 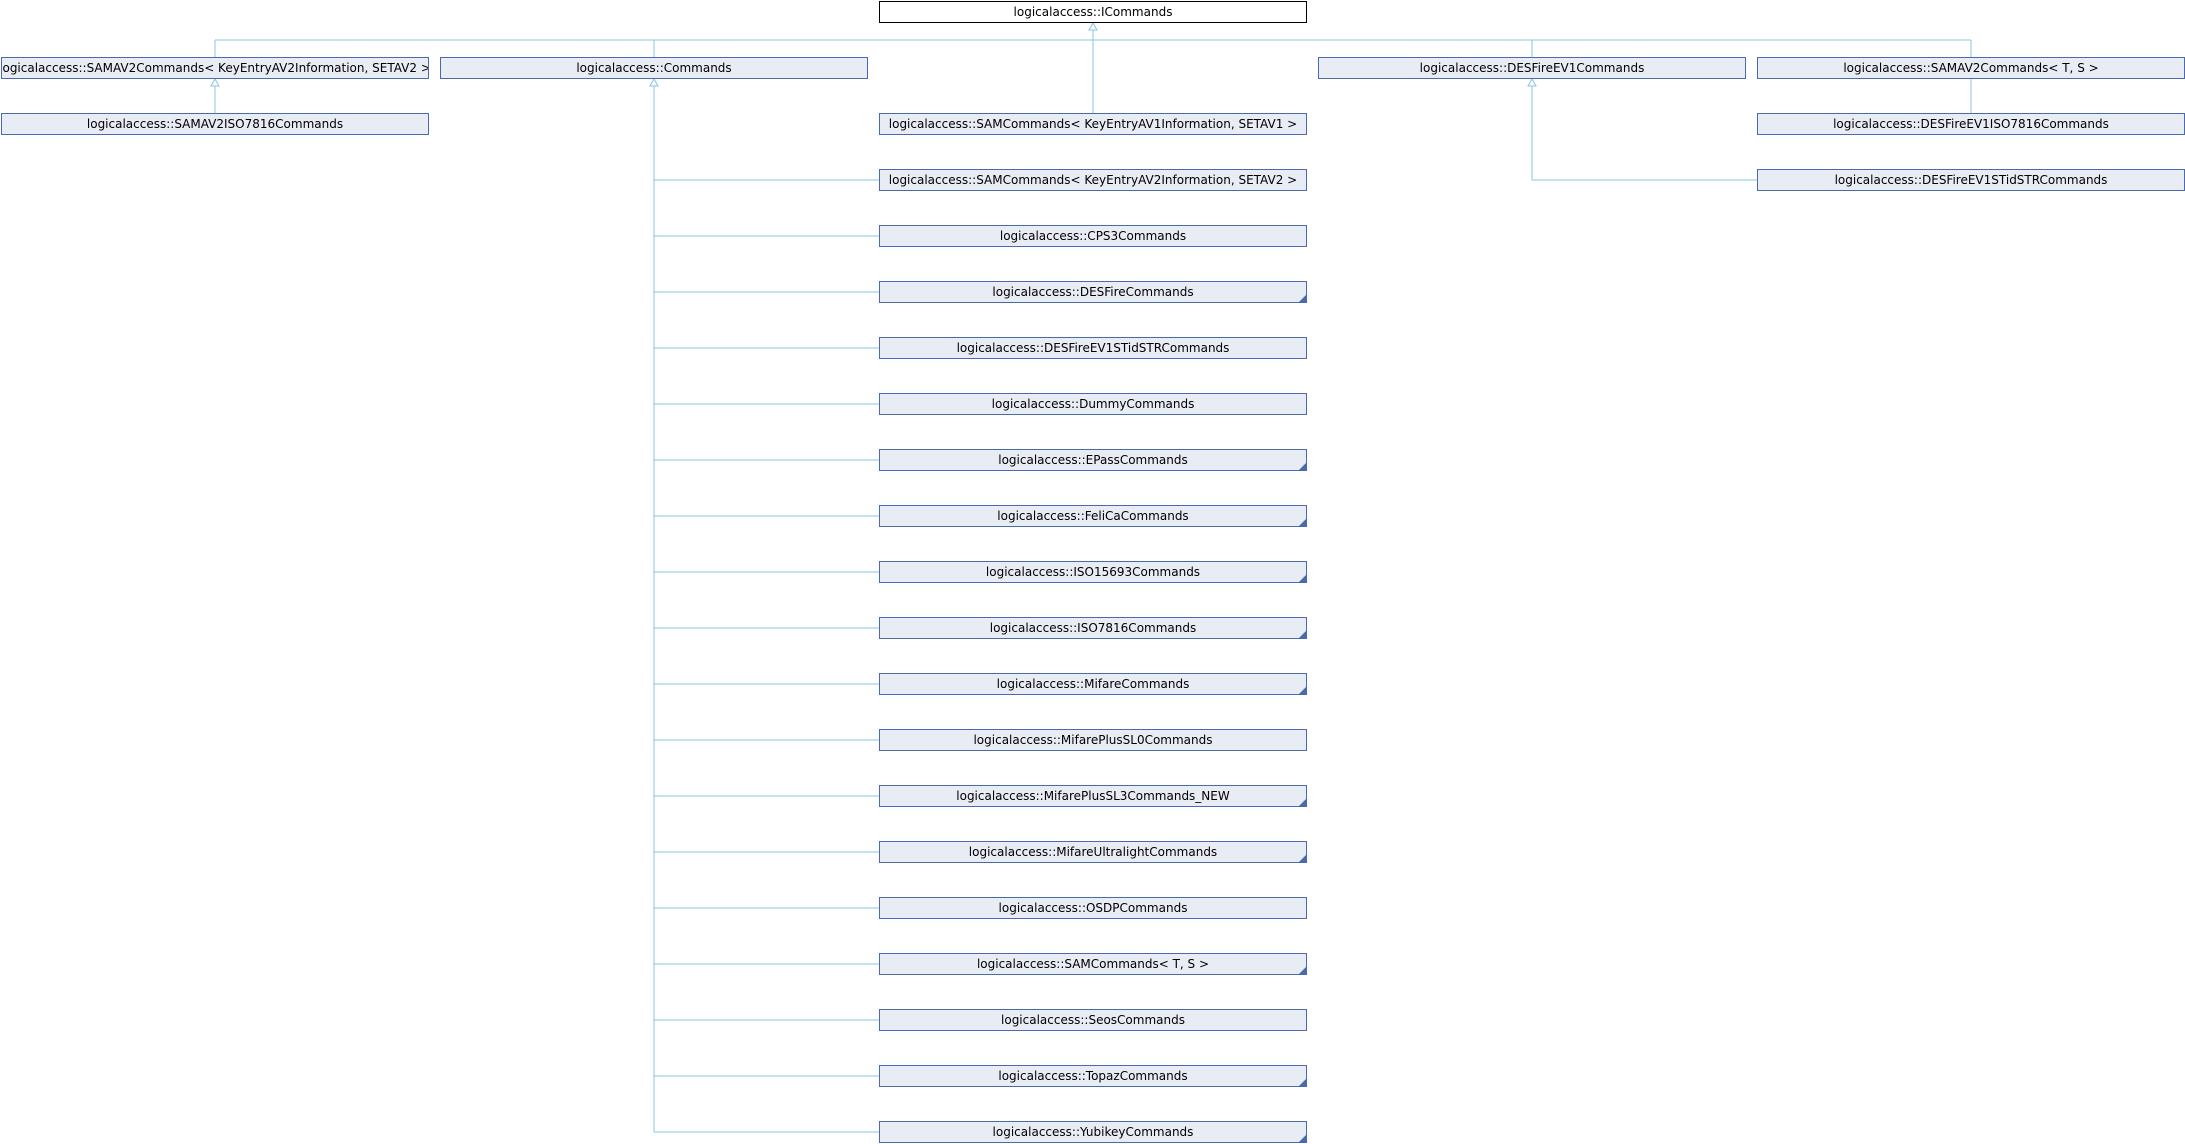 I want to click on class-node-mifareplussl3new: logicalaccess::MifarePlusSL3Commands_NEW, so click(x=1093, y=796).